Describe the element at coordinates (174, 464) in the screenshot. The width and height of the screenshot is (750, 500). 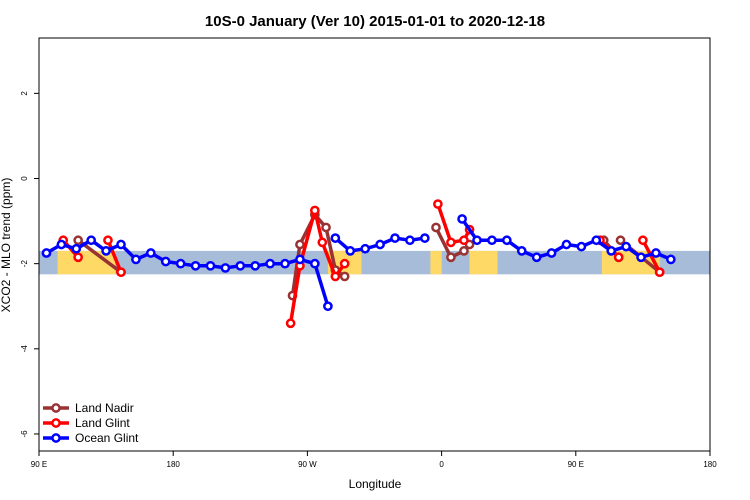
I see `x-tick-label-1: 180` at that location.